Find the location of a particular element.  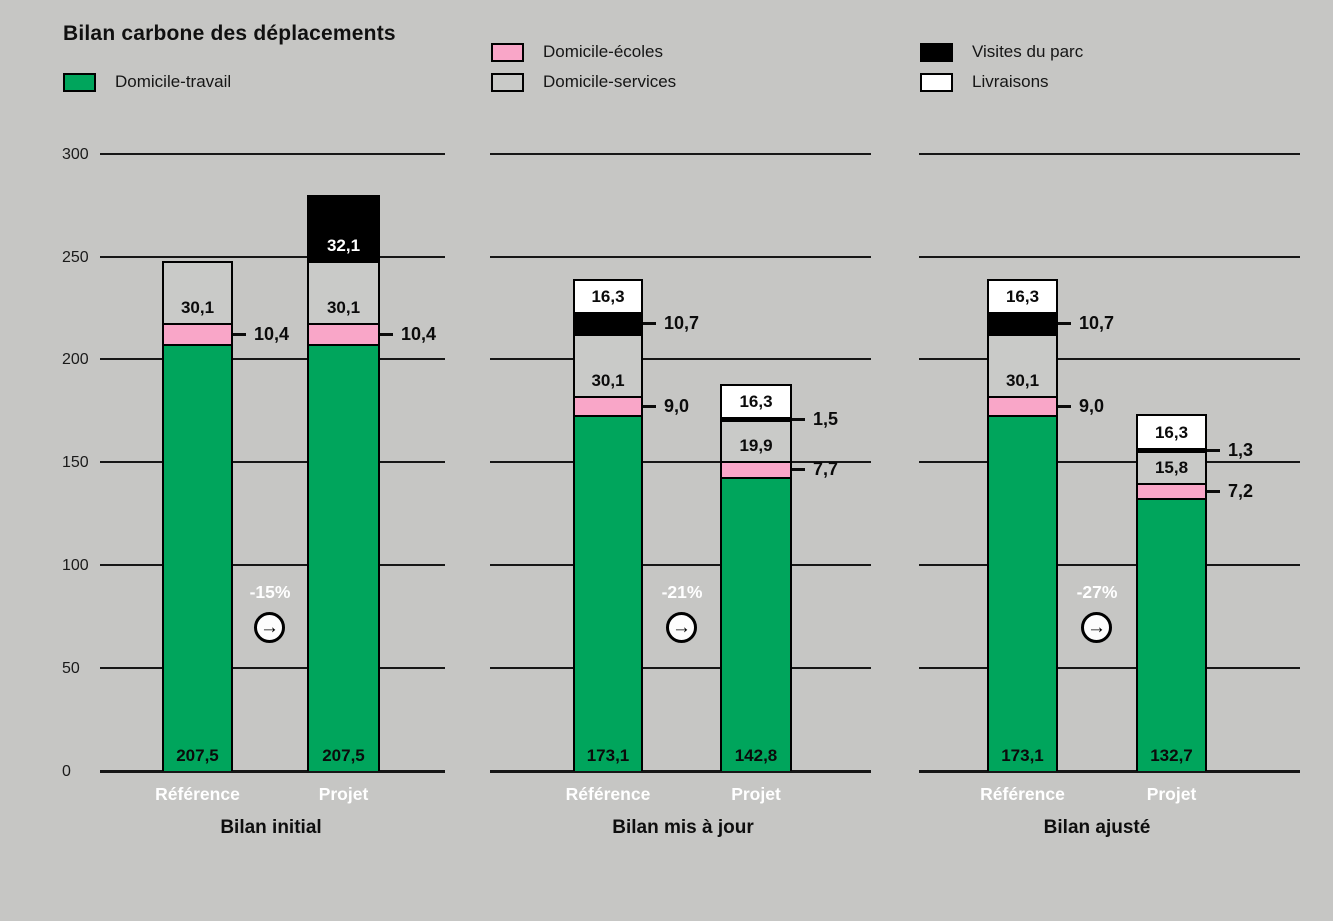

legend-item-label: Domicile-services is located at coordinates (610, 81).